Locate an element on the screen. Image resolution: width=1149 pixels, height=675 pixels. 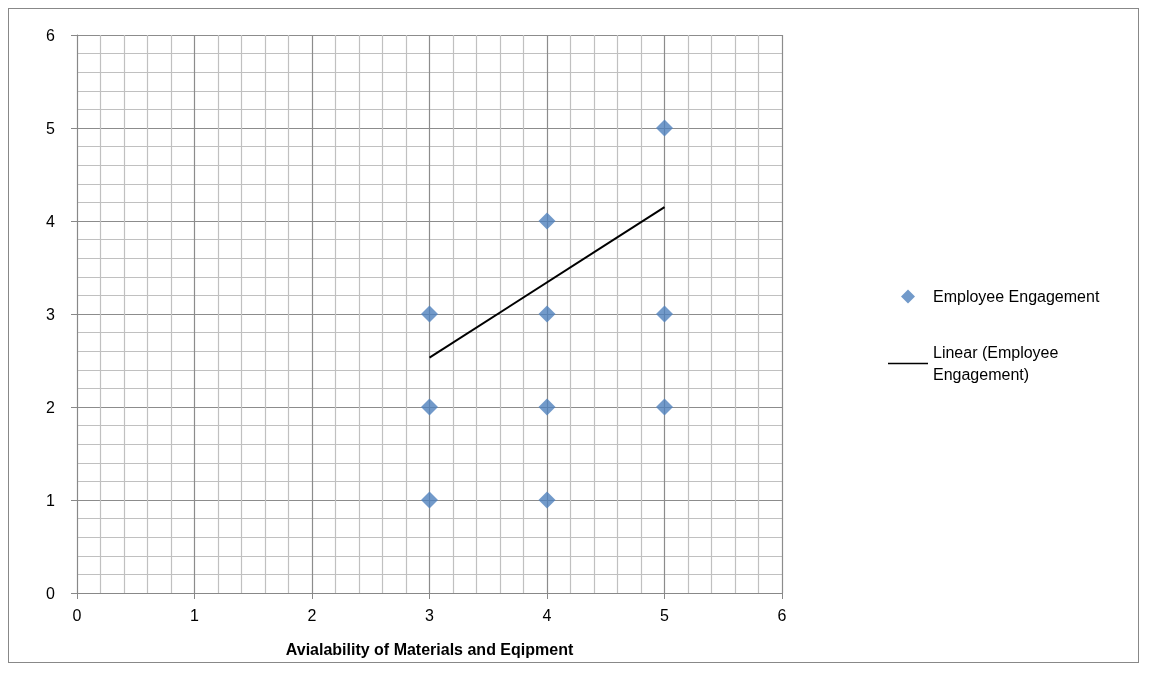
legend-label: Employee Engagement is located at coordinates (1016, 296).